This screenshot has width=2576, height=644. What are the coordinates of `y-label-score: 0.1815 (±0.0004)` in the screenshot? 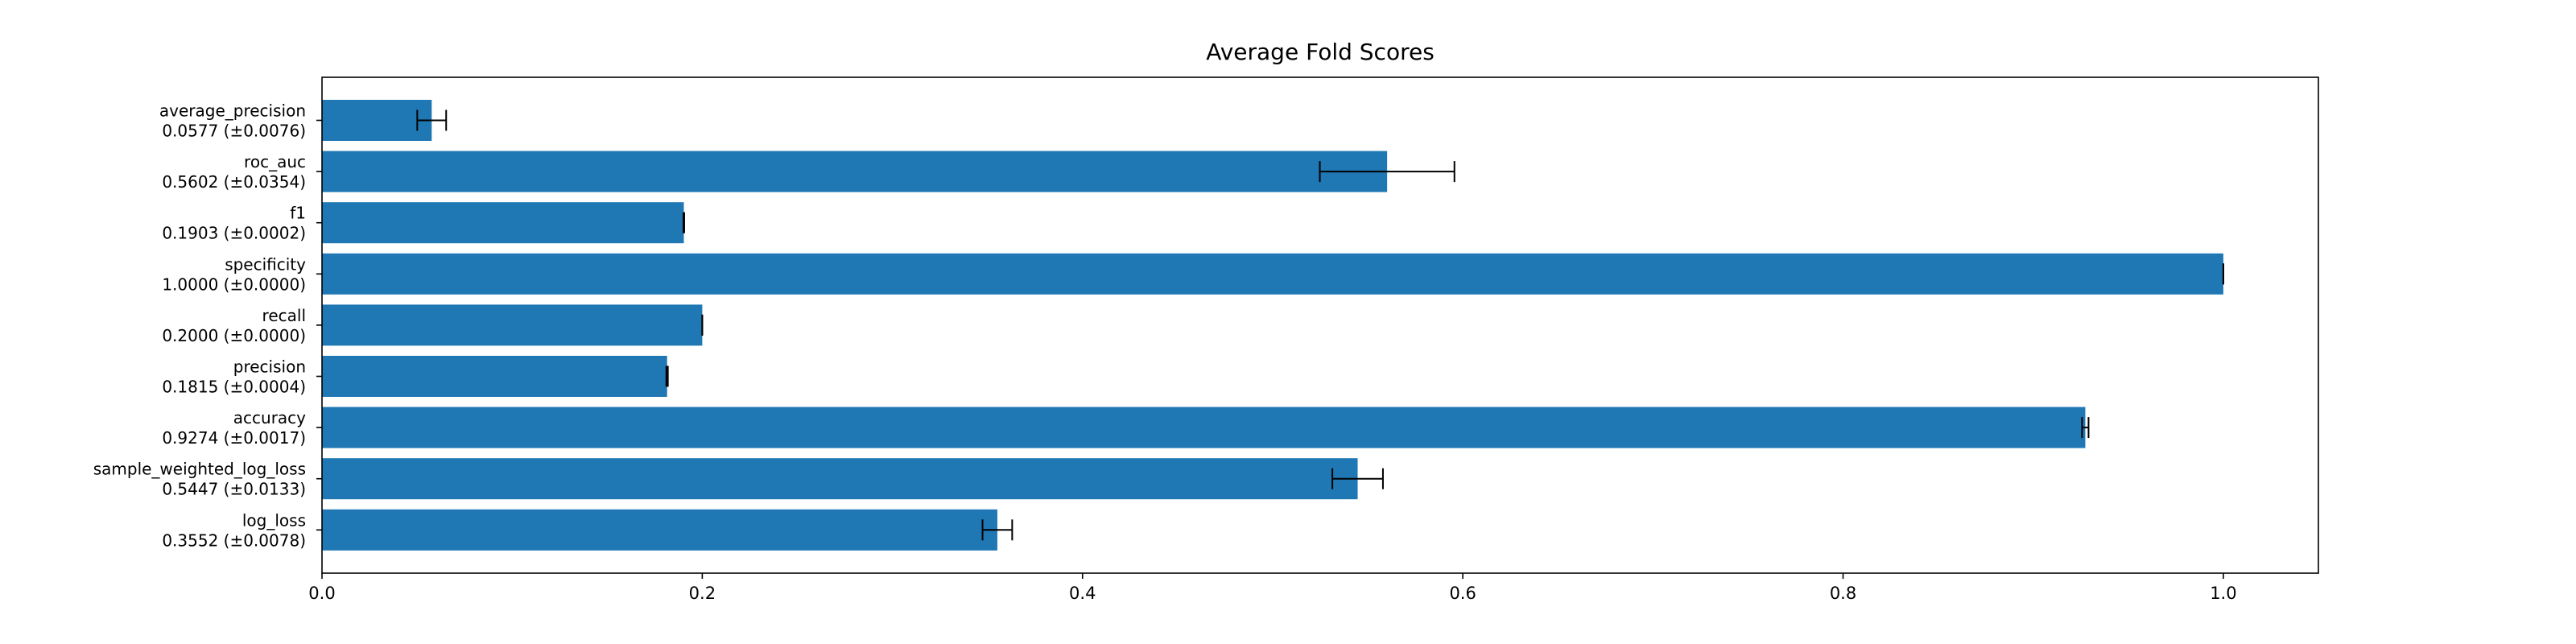 It's located at (234, 387).